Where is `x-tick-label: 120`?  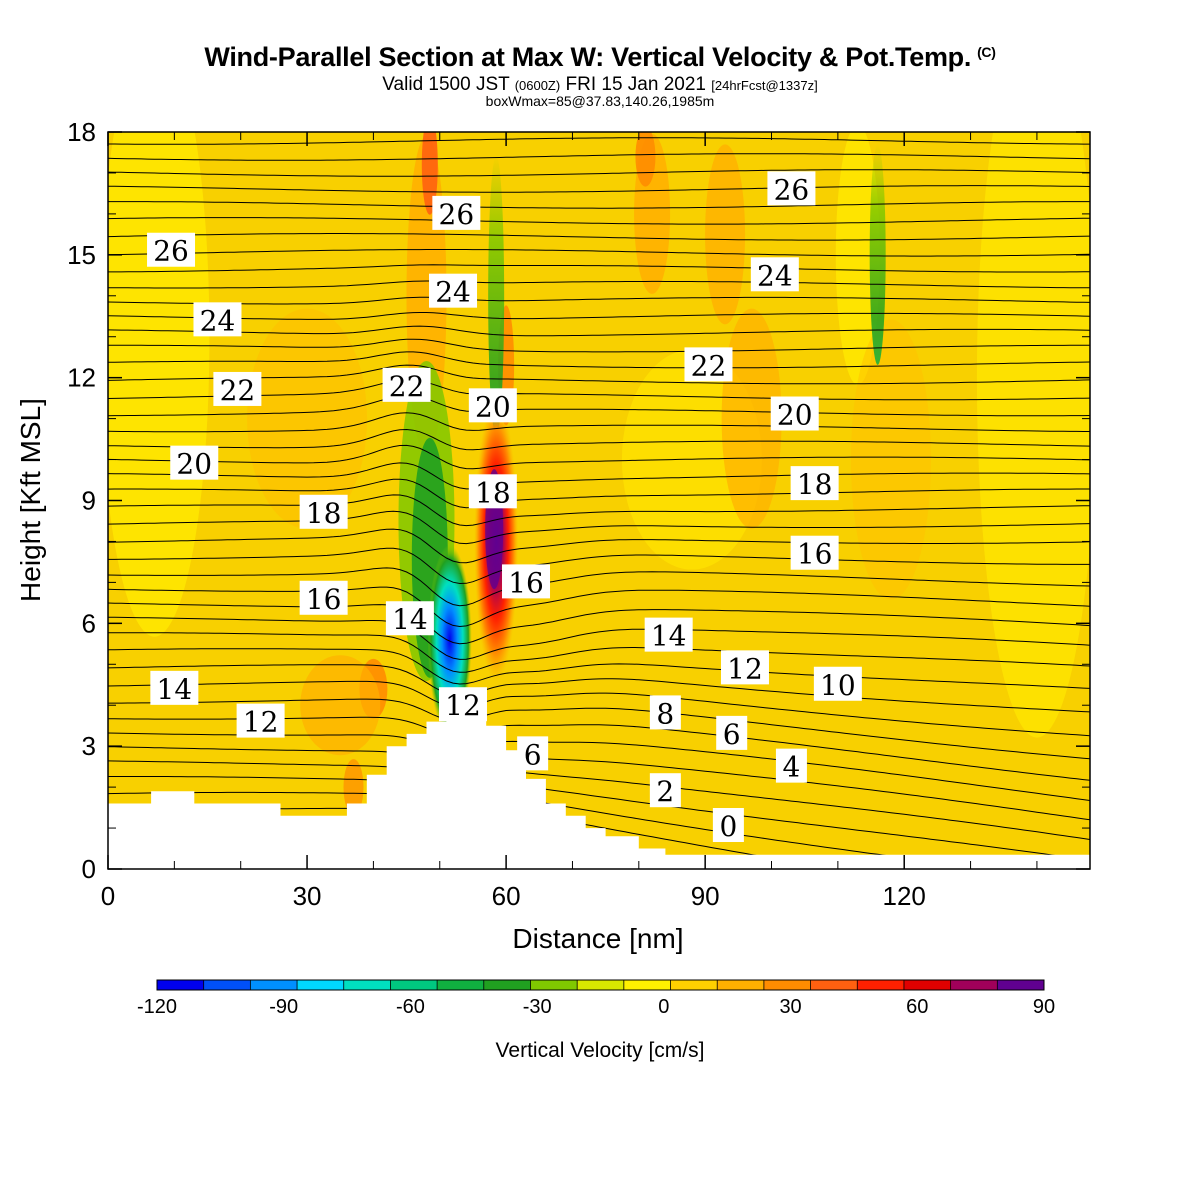
x-tick-label: 120 is located at coordinates (904, 896).